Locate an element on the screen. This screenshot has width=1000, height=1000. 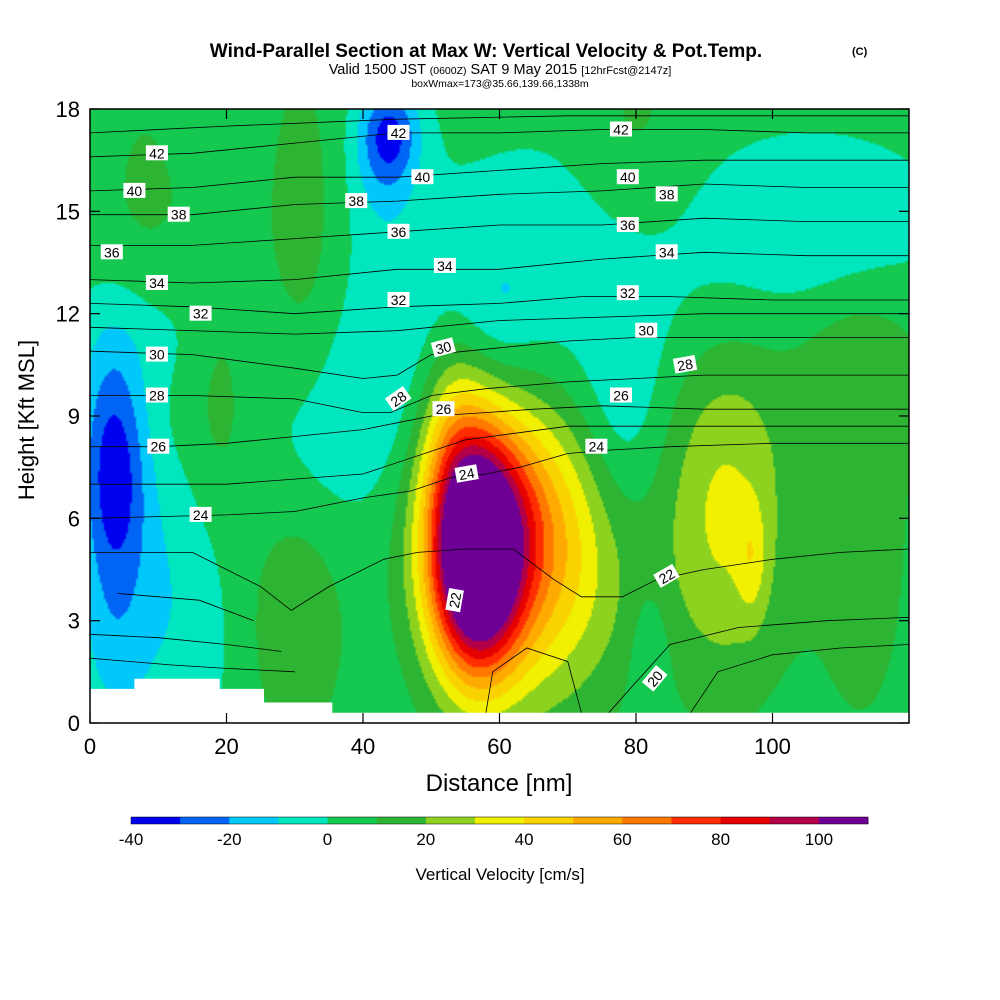
box-wmax-info: boxWmax=173@35.66,139.66,1338m is located at coordinates (500, 84).